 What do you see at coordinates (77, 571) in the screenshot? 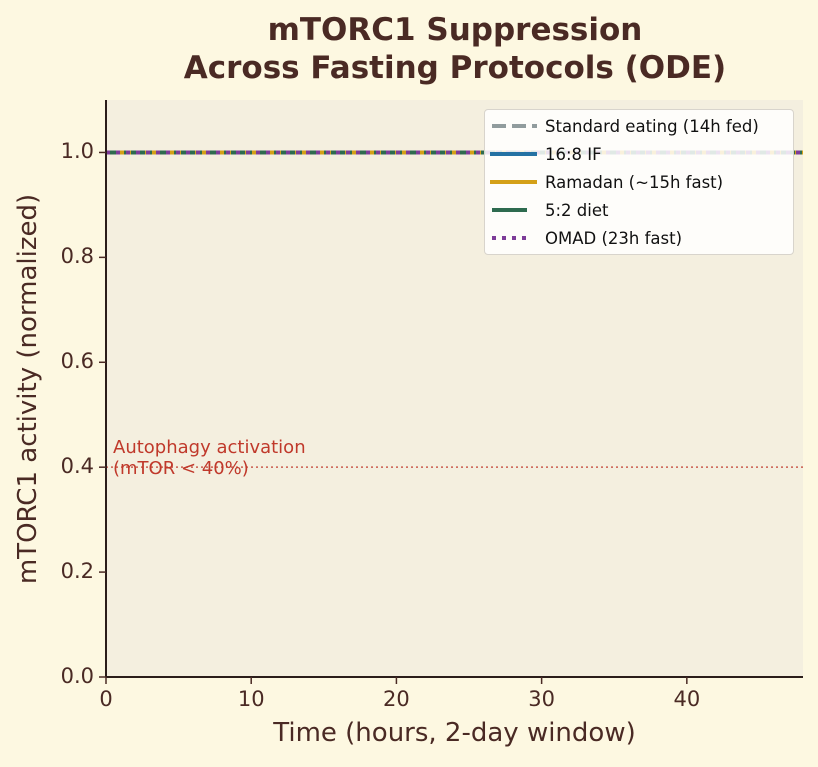
I see `y-tick-label: 0.2` at bounding box center [77, 571].